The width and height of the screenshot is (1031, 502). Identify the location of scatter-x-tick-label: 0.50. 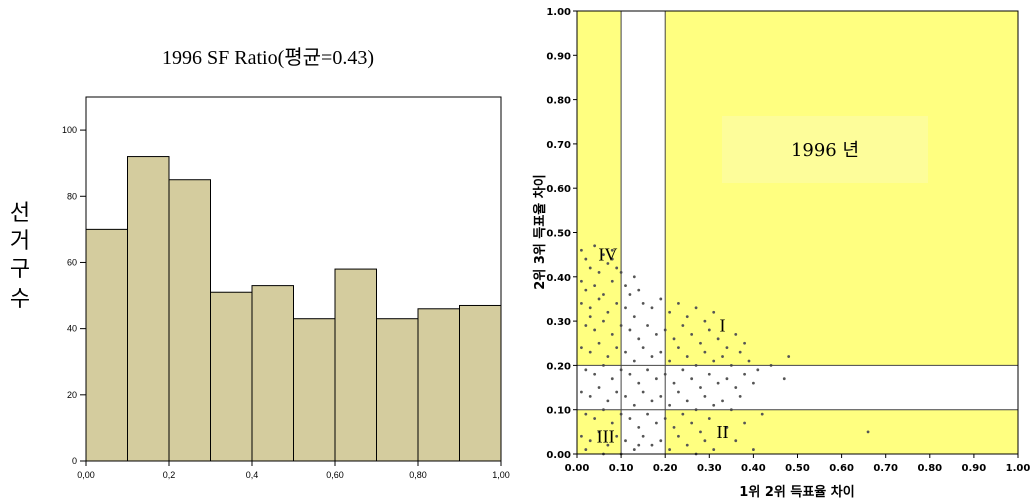
(797, 468).